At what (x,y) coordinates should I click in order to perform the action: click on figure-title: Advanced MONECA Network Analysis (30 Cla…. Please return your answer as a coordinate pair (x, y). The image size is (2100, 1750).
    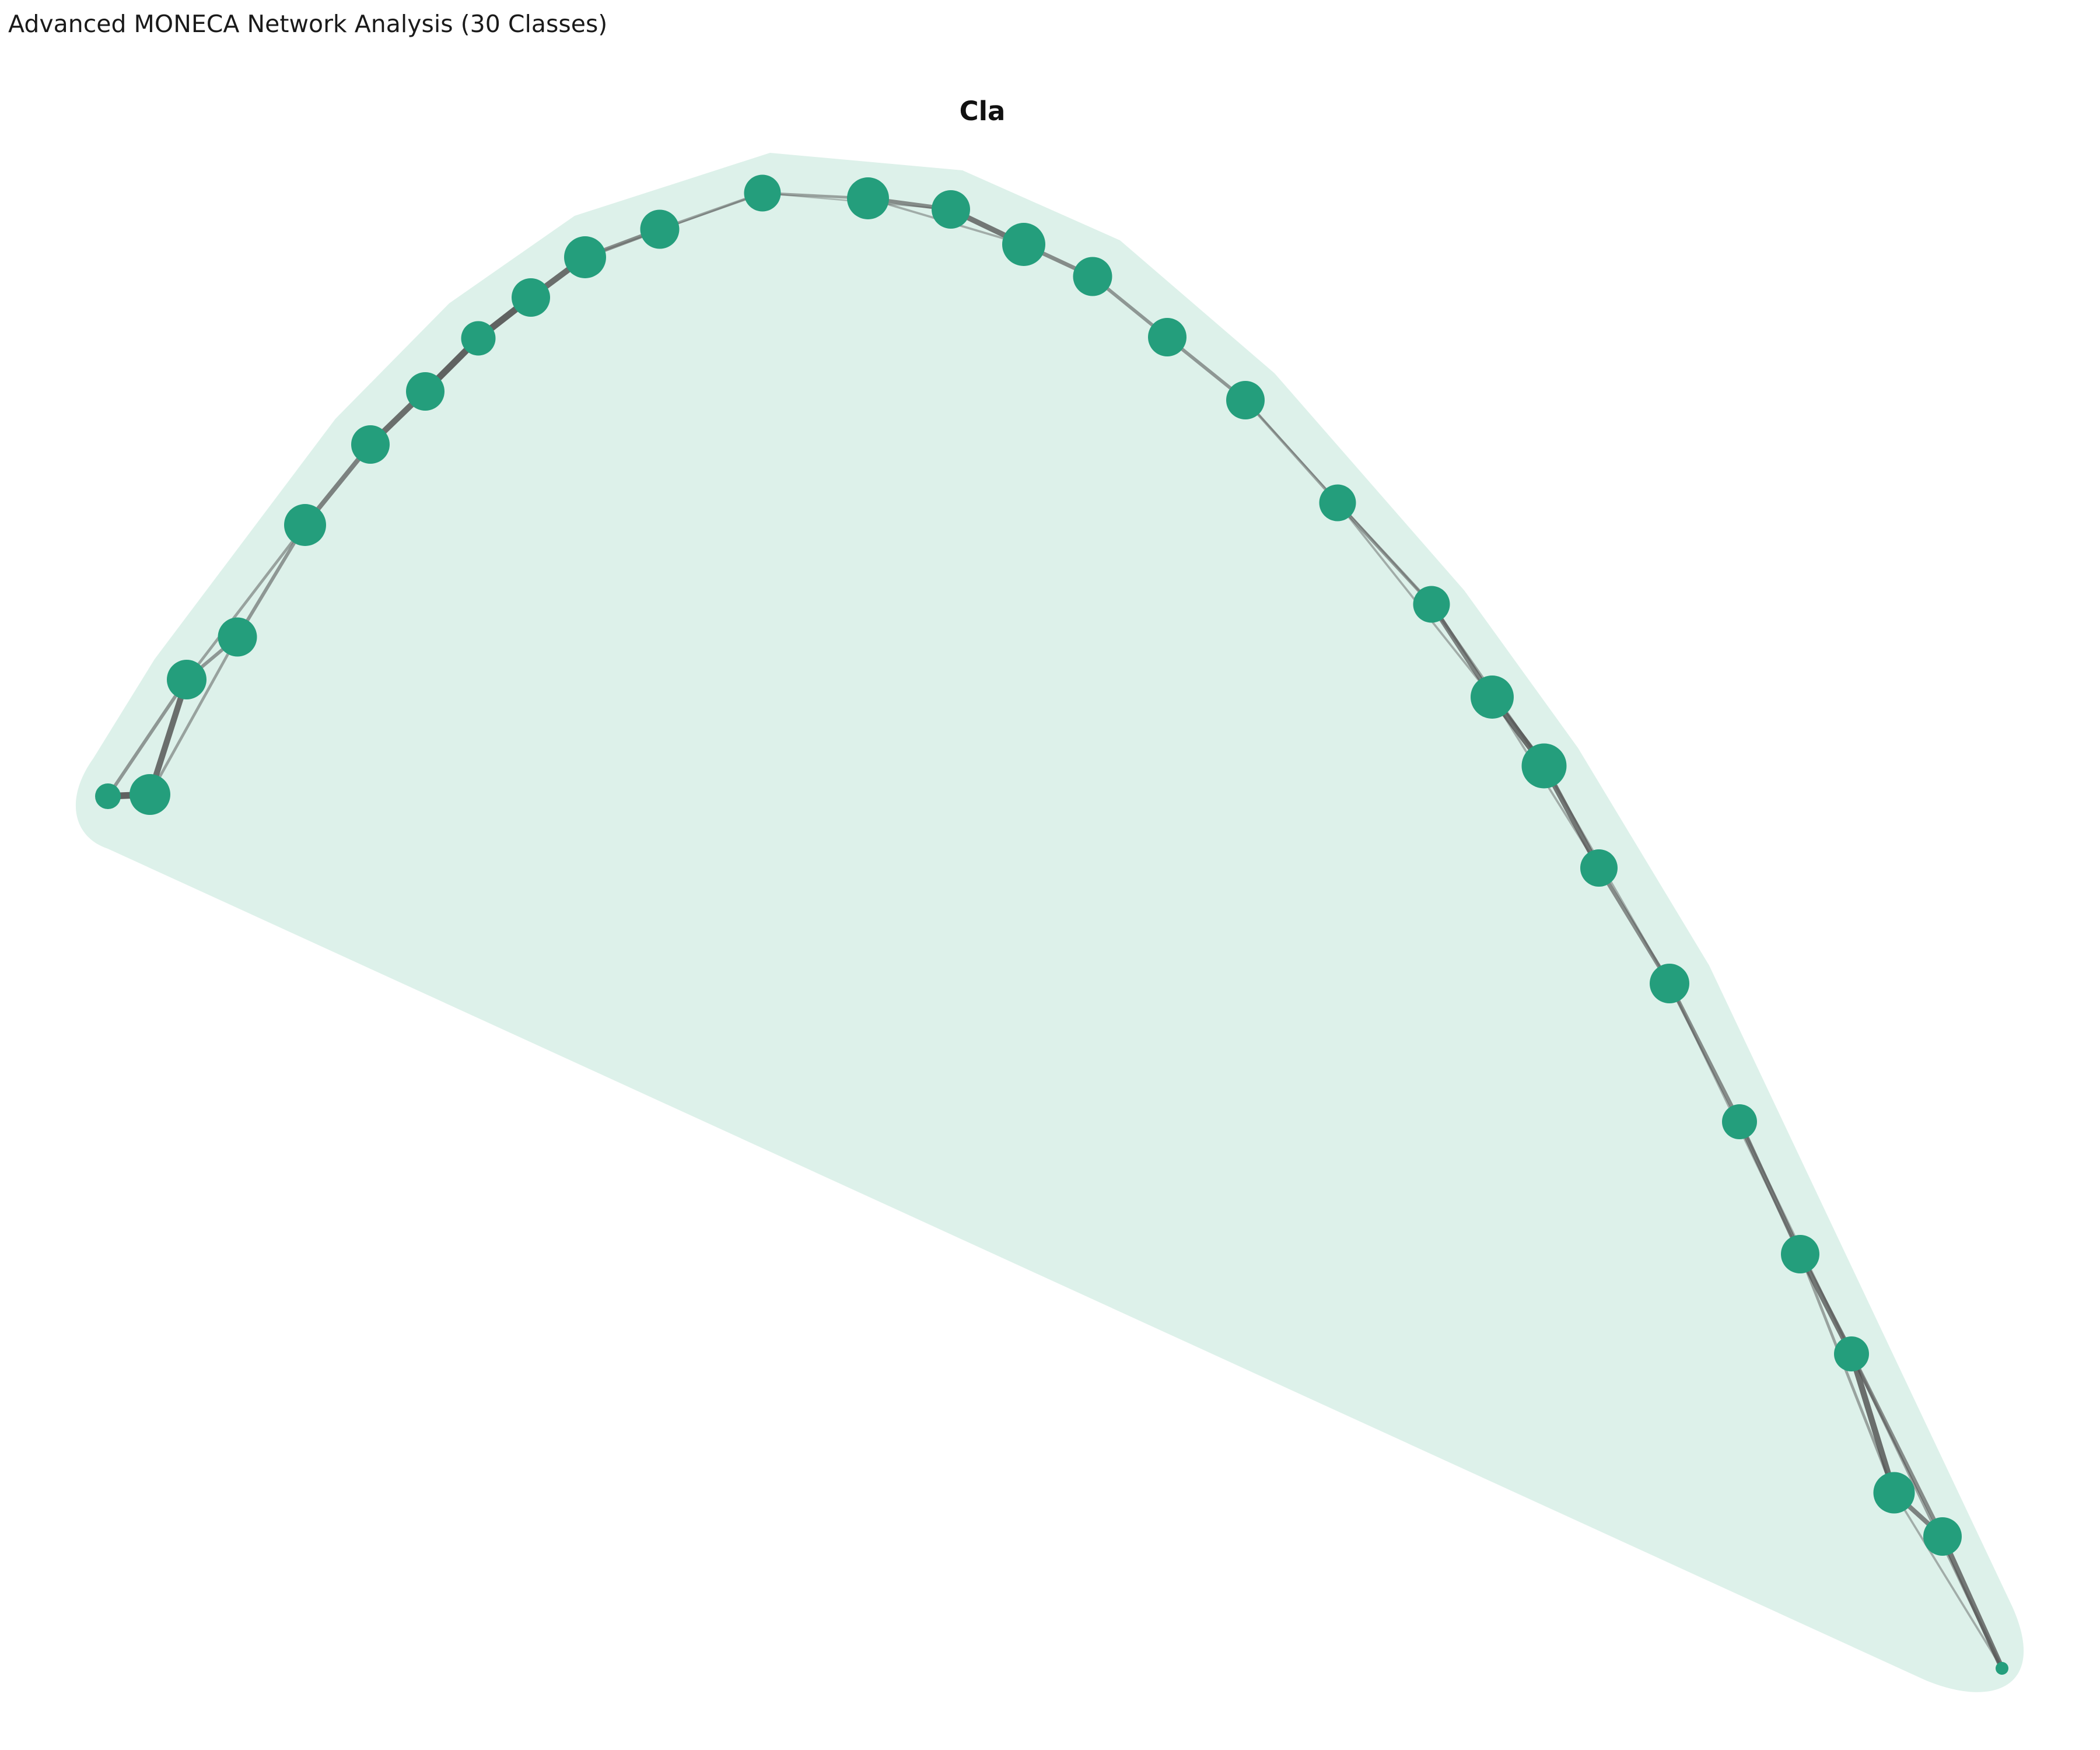
    Looking at the image, I should click on (307, 24).